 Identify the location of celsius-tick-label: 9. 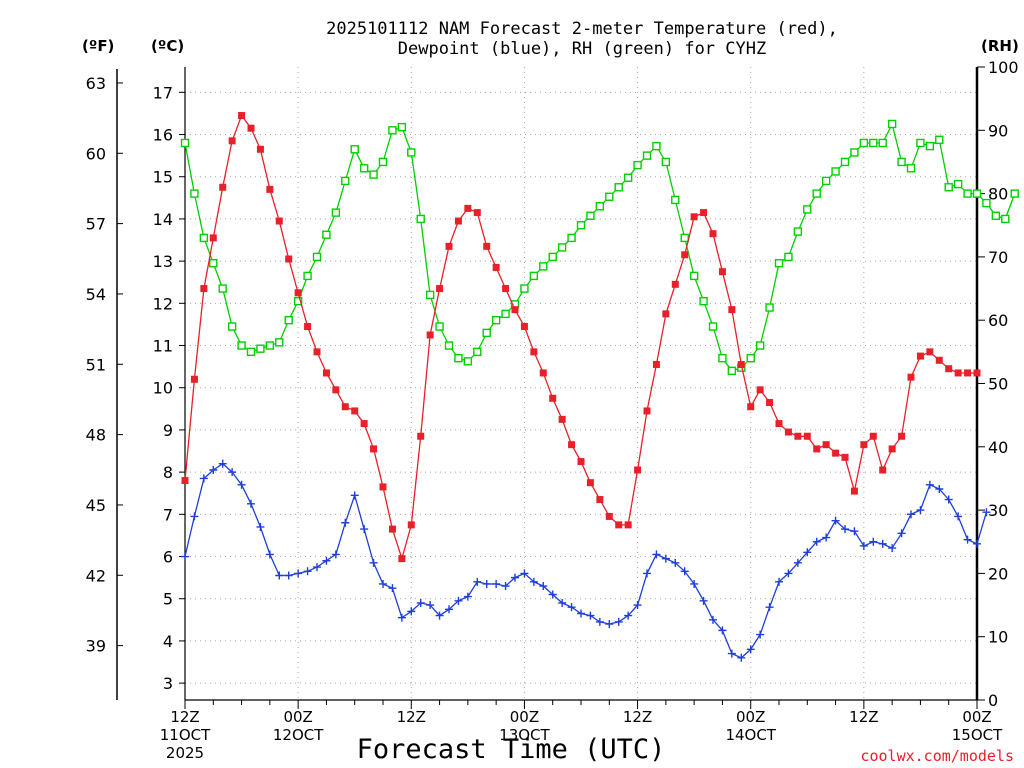
(168, 430).